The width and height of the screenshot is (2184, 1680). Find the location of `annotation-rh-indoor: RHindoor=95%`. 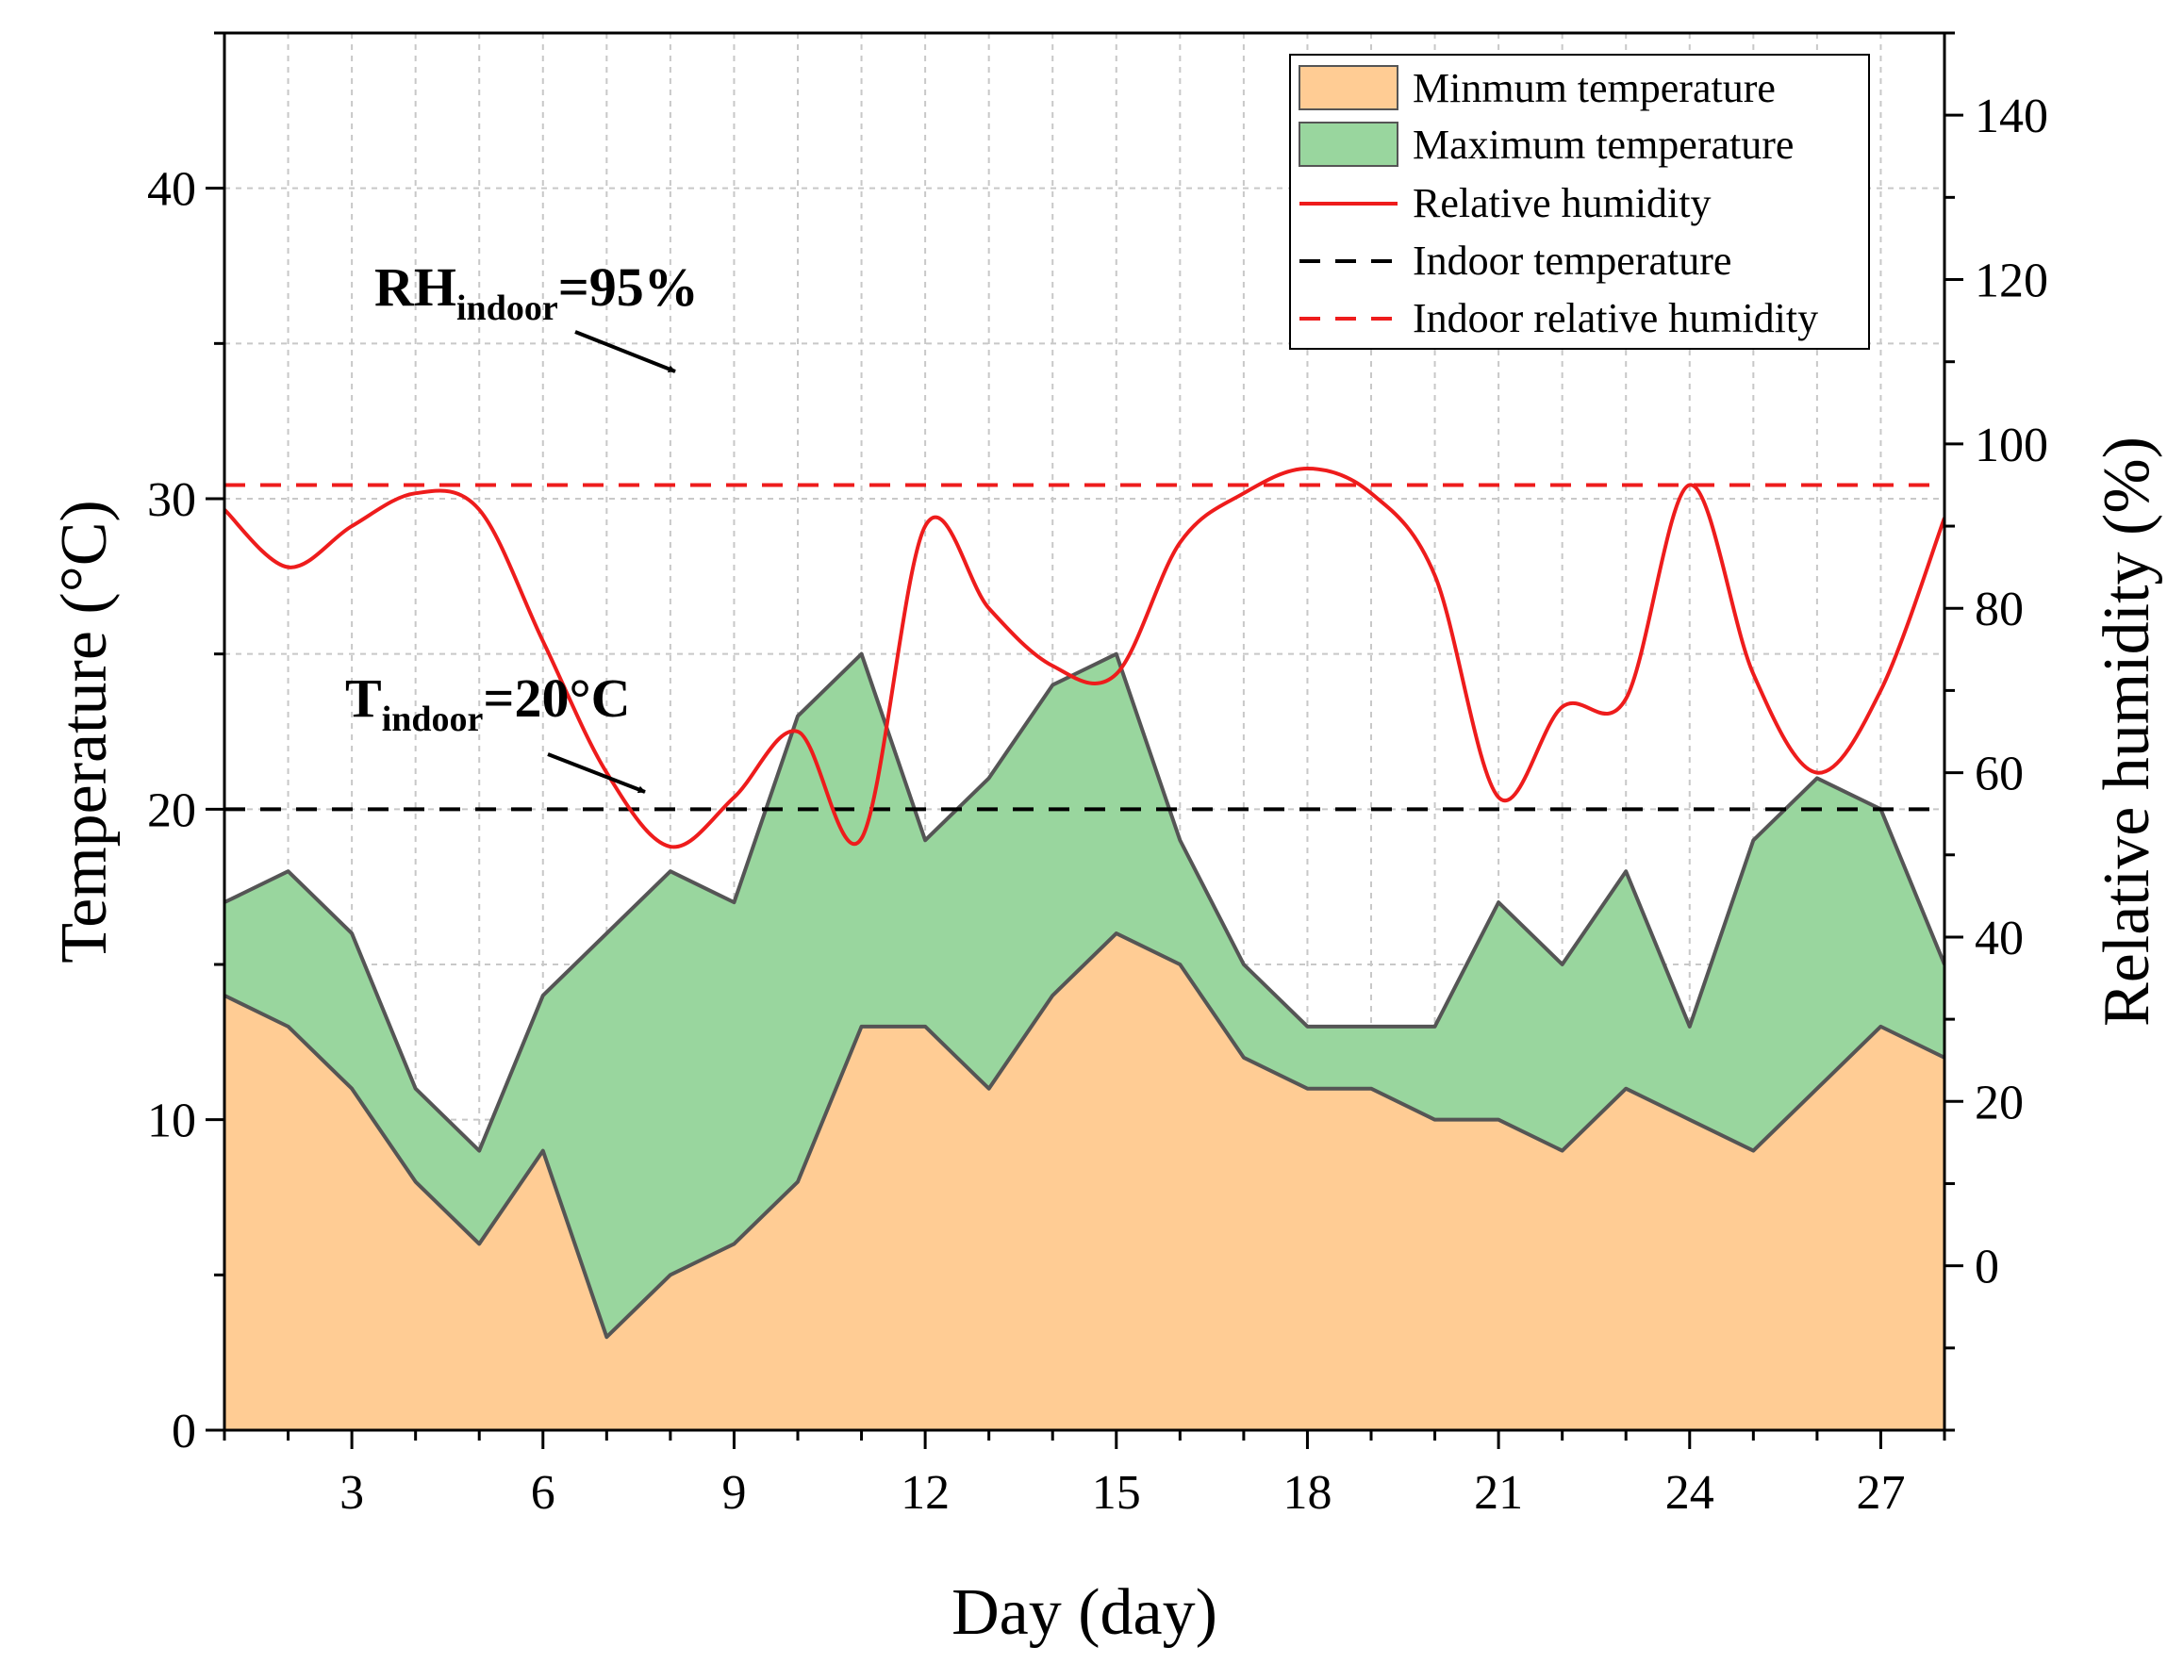

annotation-rh-indoor: RHindoor=95% is located at coordinates (537, 314).